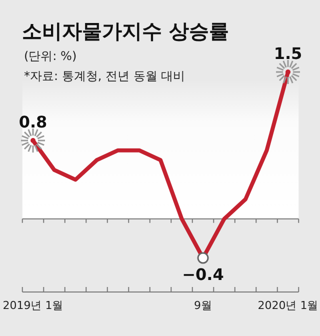 The width and height of the screenshot is (320, 336). Describe the element at coordinates (203, 305) in the screenshot. I see `x-tick-label: 9월` at that location.